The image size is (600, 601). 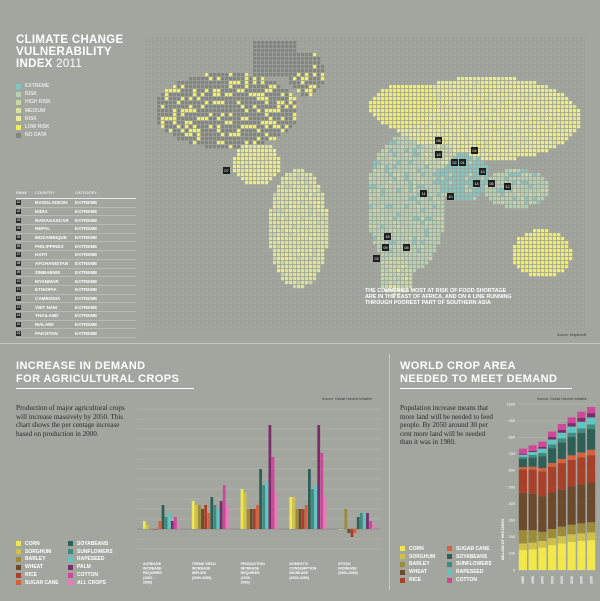 What do you see at coordinates (33, 86) in the screenshot?
I see `risk-legend-item: EXTREME` at bounding box center [33, 86].